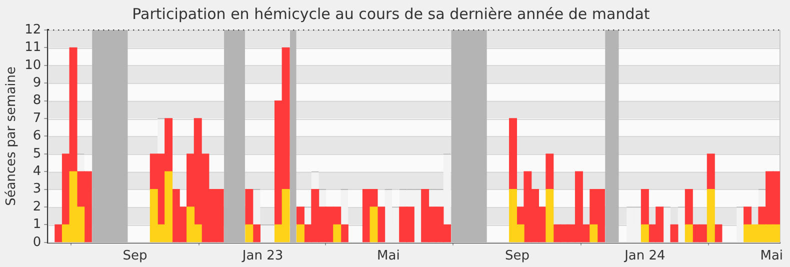 The width and height of the screenshot is (790, 267). I want to click on y-tick-label: 6, so click(37, 136).